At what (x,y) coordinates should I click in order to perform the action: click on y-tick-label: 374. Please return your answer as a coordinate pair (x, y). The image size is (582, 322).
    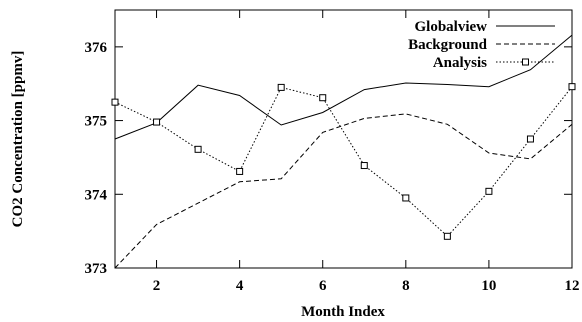
    Looking at the image, I should click on (96, 195).